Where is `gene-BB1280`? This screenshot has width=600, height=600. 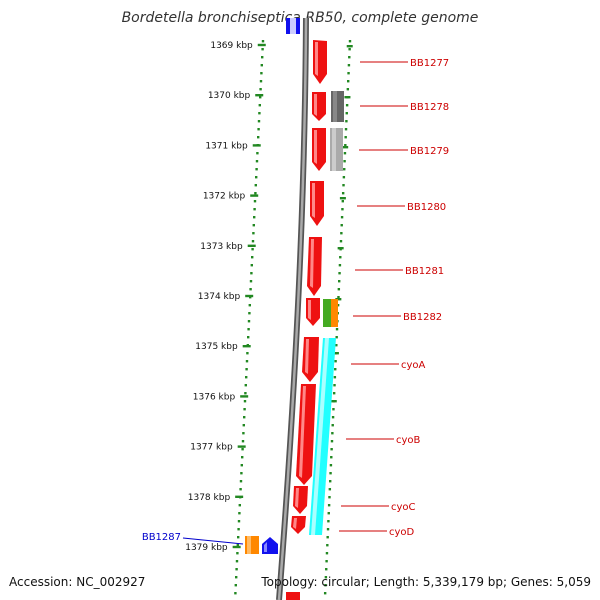
gene-BB1280 is located at coordinates (317, 203).